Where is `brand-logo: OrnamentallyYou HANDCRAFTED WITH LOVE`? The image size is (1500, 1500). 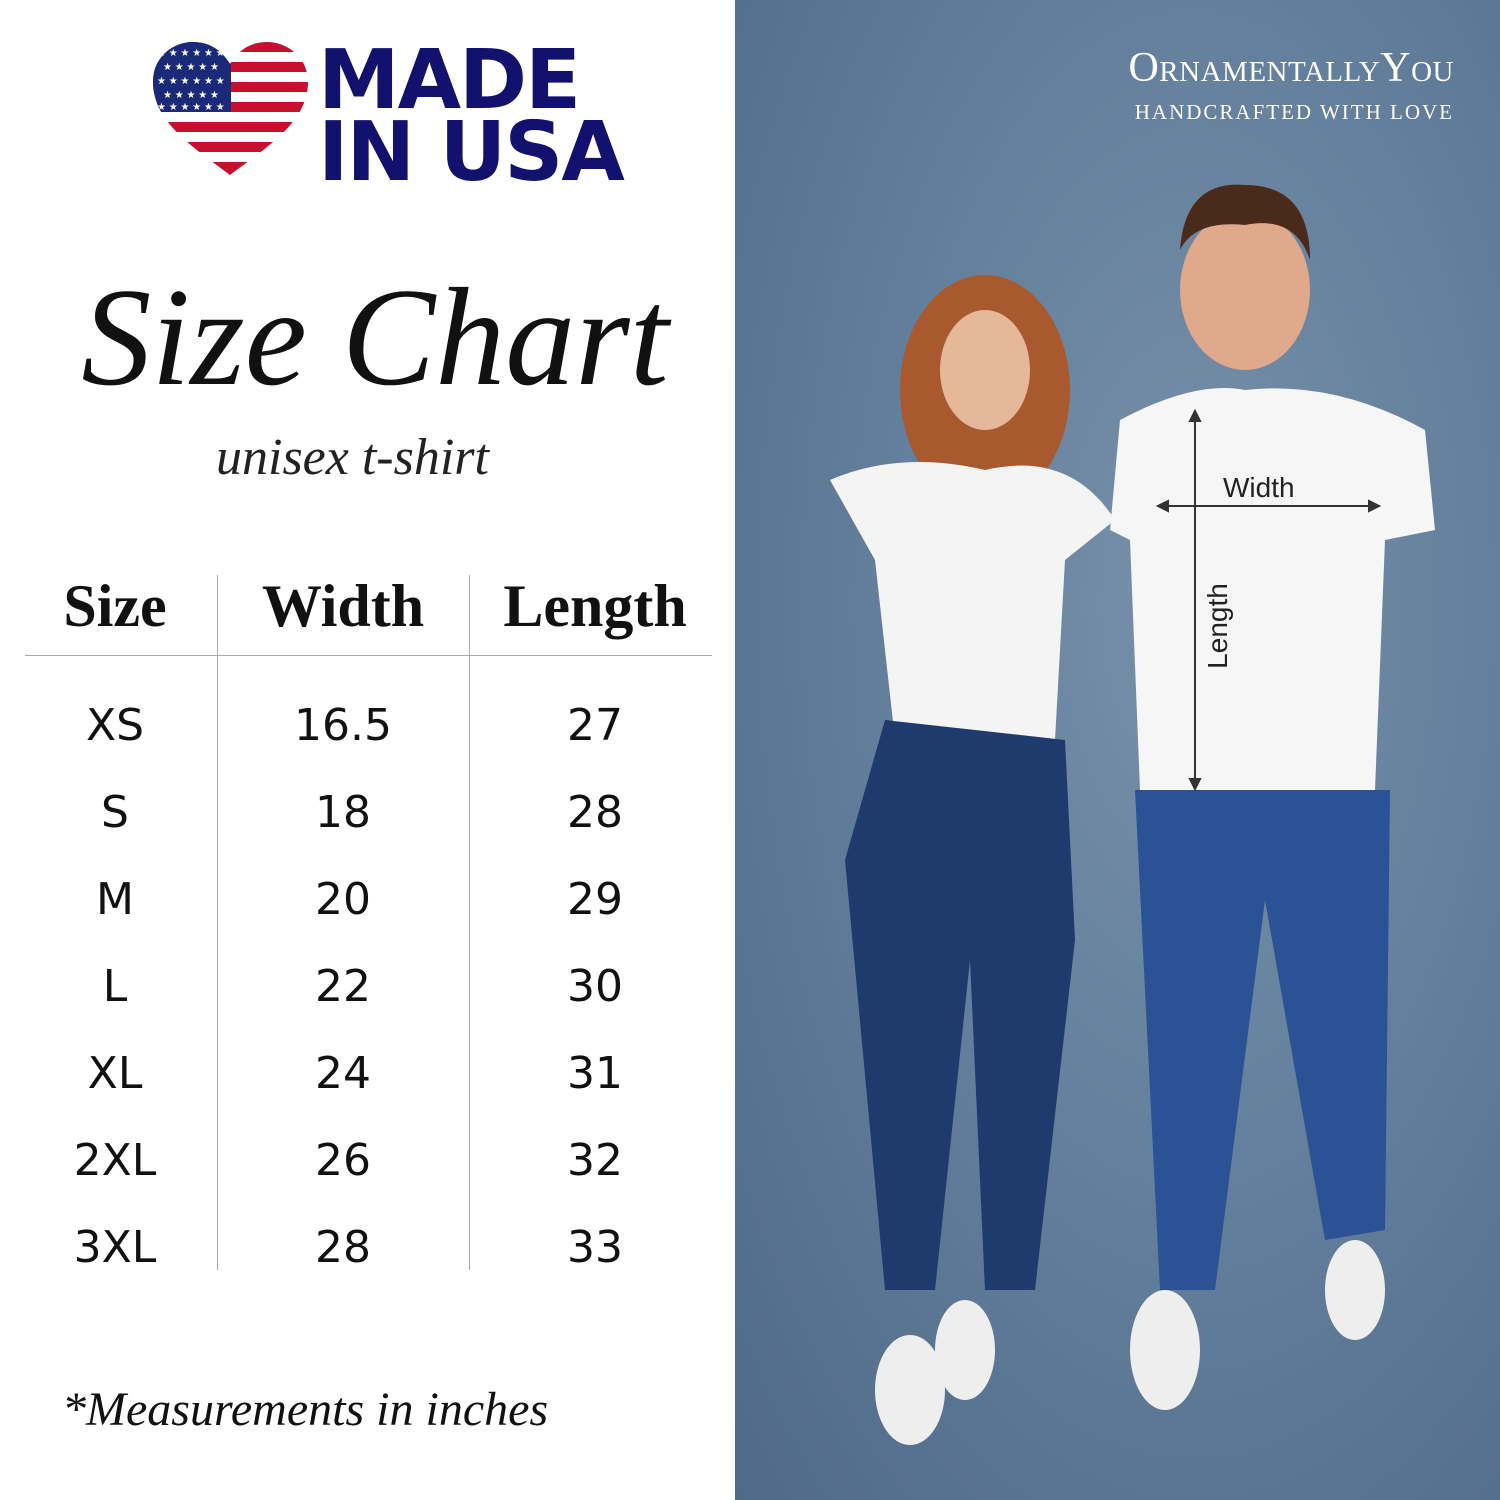 brand-logo: OrnamentallyYou HANDCRAFTED WITH LOVE is located at coordinates (1291, 84).